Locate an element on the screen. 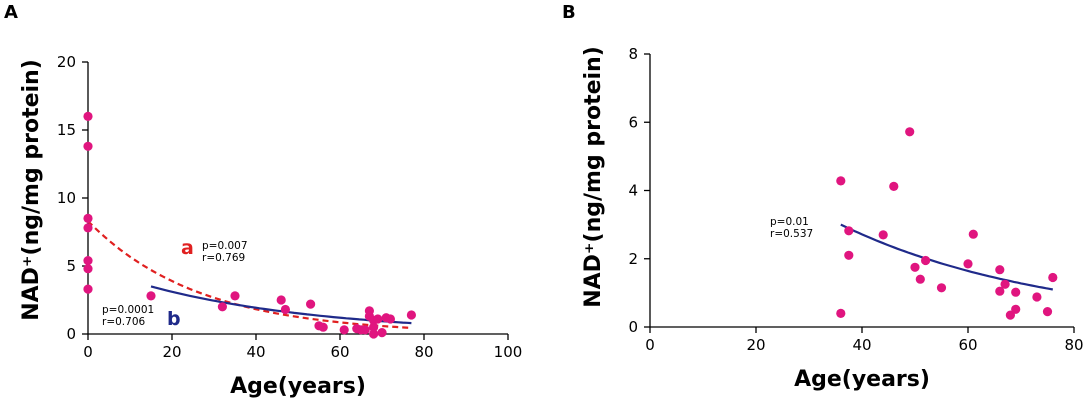 The height and width of the screenshot is (413, 1085). y-tick-label: 6 is located at coordinates (633, 122).